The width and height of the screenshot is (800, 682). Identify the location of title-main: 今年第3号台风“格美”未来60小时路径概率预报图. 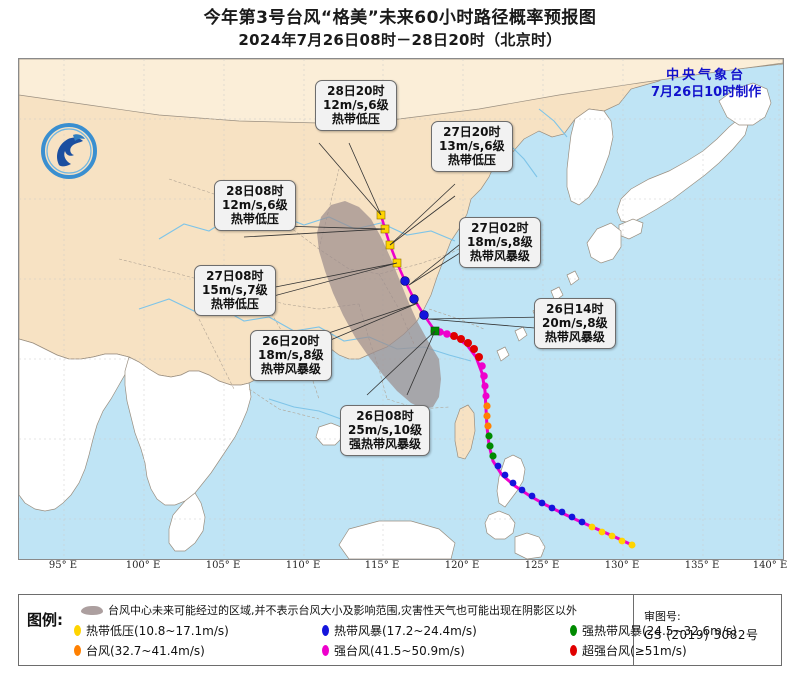
(400, 18).